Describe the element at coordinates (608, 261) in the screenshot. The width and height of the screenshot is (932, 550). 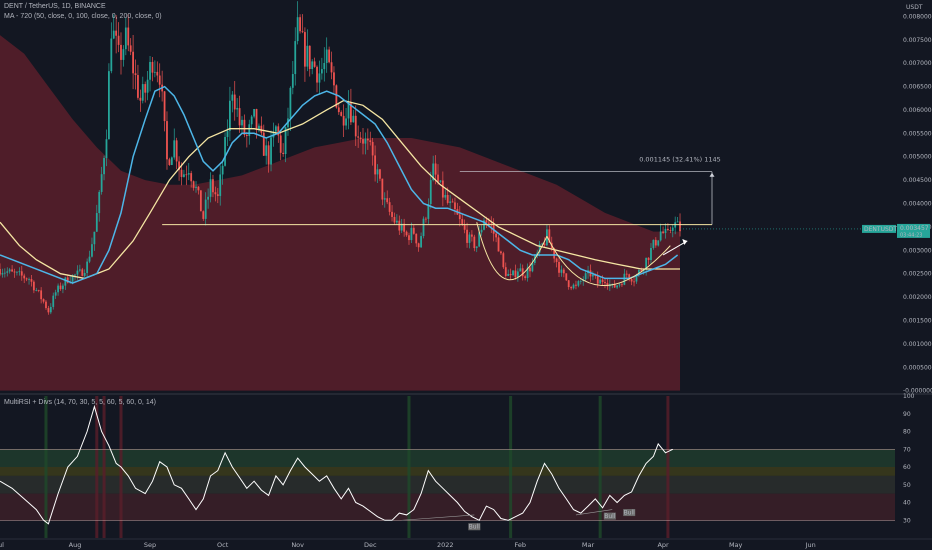
I see `cup-curve-right` at that location.